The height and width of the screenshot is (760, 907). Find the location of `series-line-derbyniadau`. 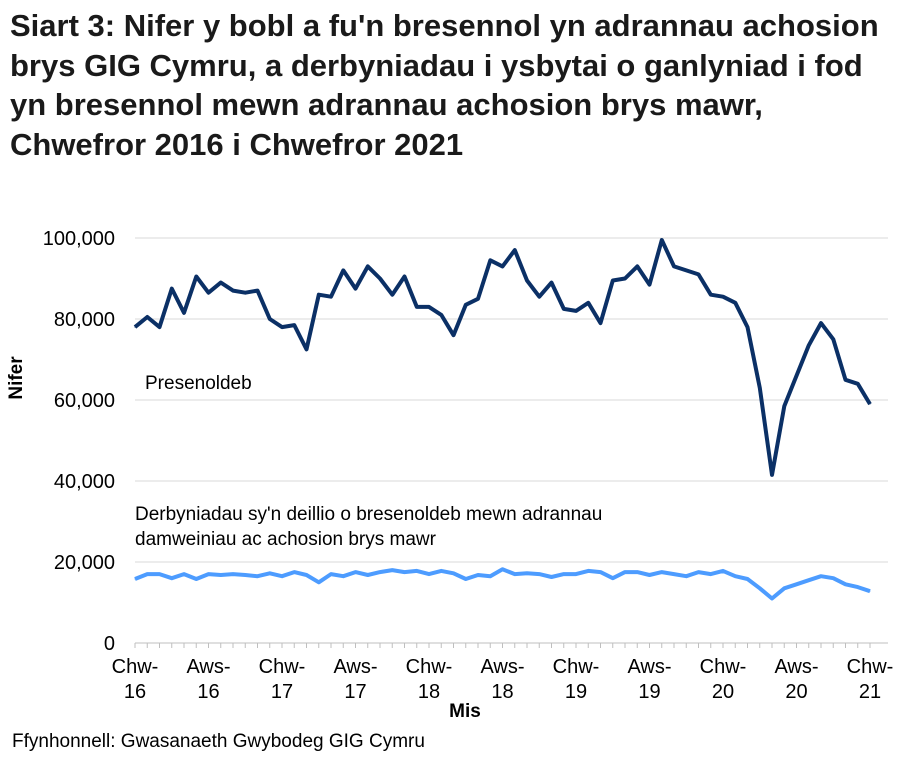

series-line-derbyniadau is located at coordinates (502, 584).